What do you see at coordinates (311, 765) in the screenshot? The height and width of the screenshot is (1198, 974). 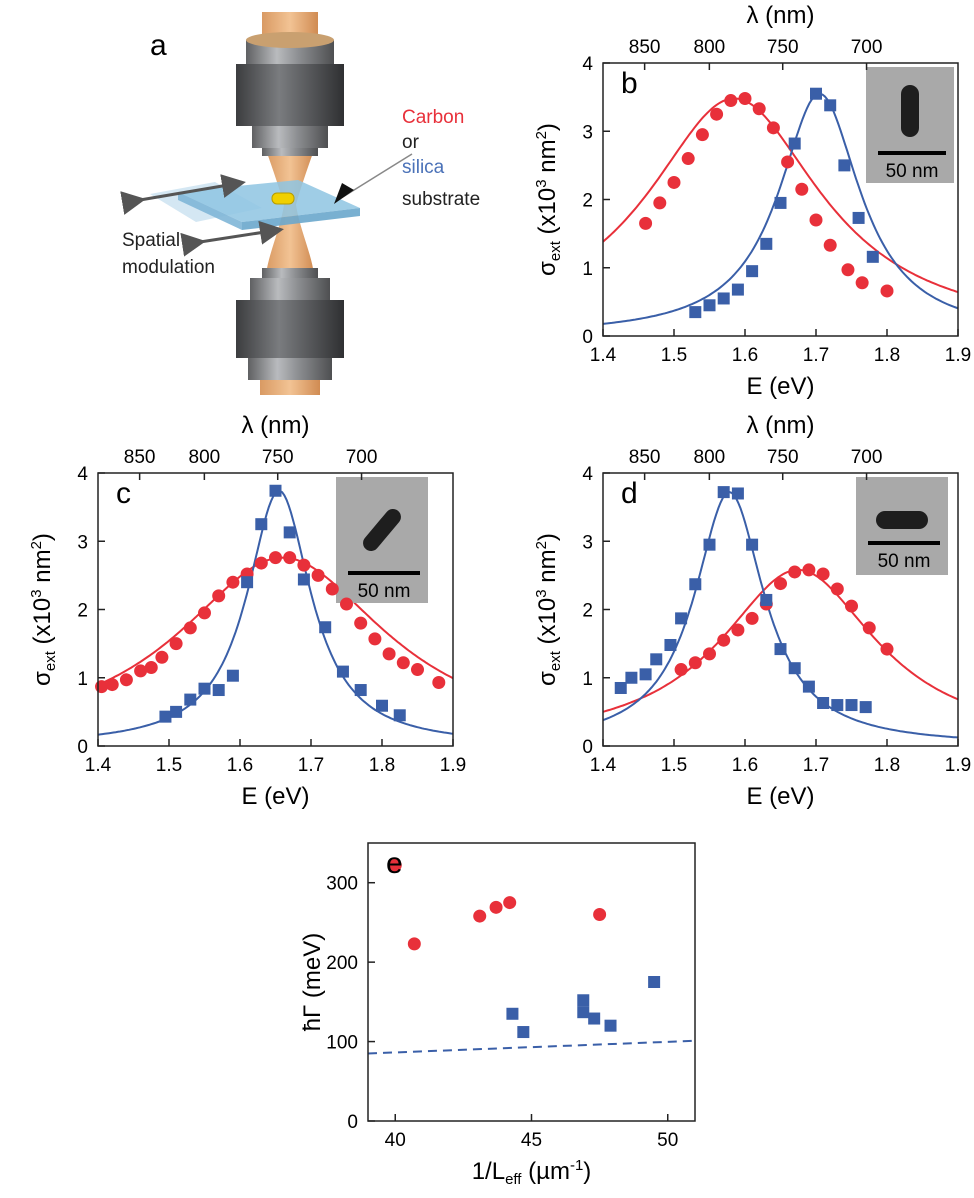 I see `x-tick-label: 1.7` at bounding box center [311, 765].